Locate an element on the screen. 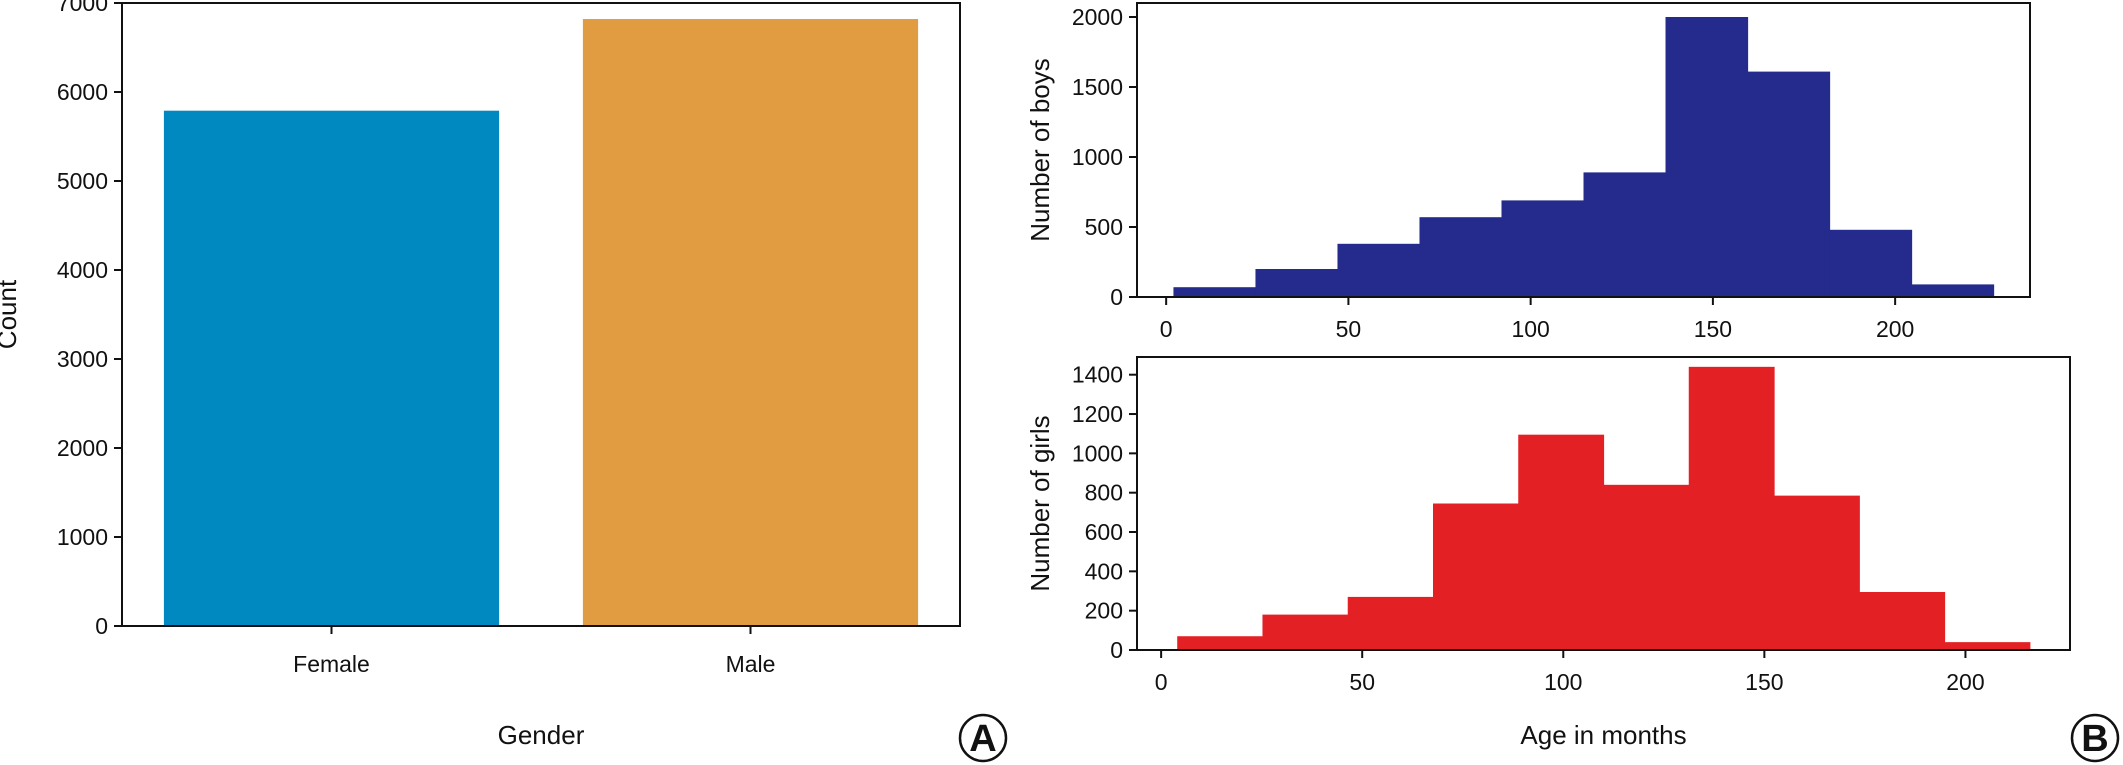  gender-y-tick-label: 1000 is located at coordinates (82, 537).